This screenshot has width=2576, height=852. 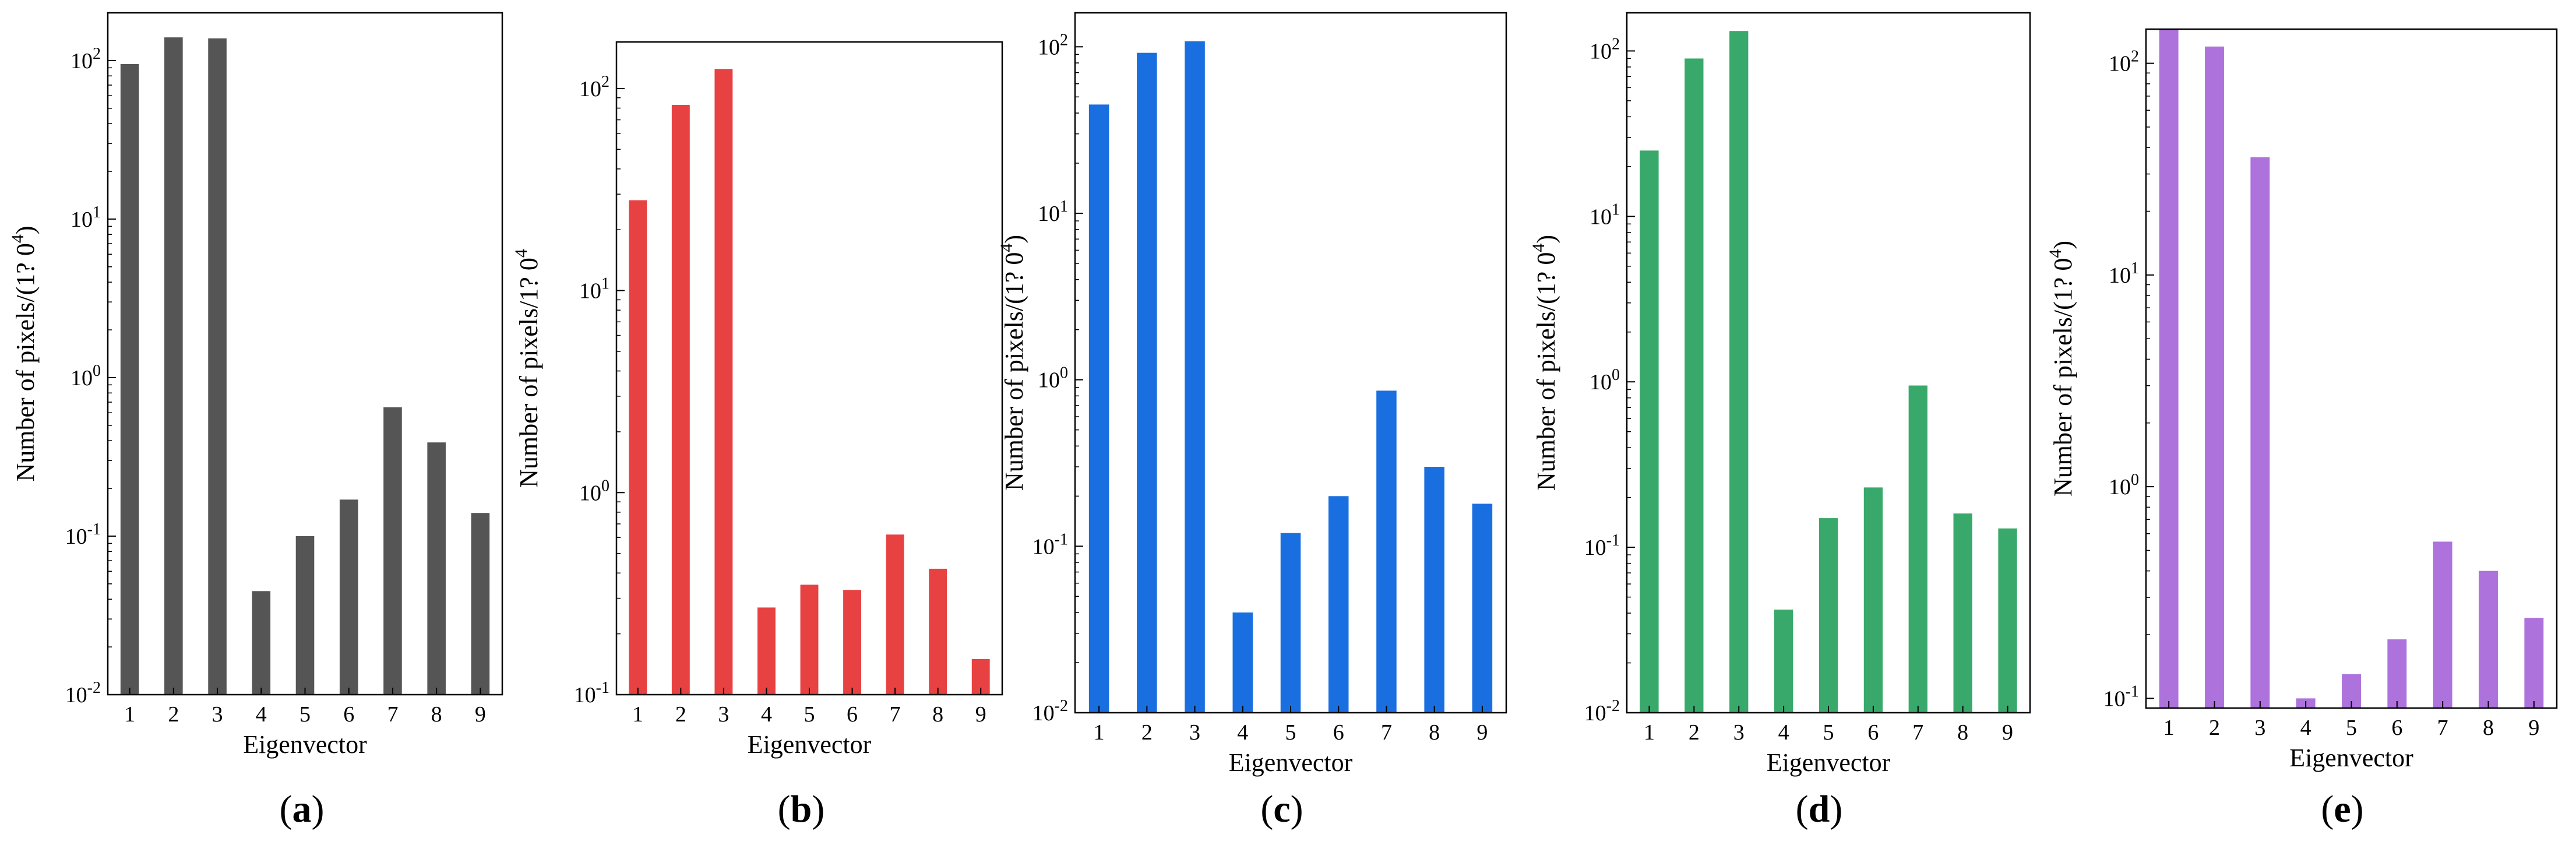 What do you see at coordinates (2061, 369) in the screenshot?
I see `y-axis-label: Number of pixels/(1? 04)` at bounding box center [2061, 369].